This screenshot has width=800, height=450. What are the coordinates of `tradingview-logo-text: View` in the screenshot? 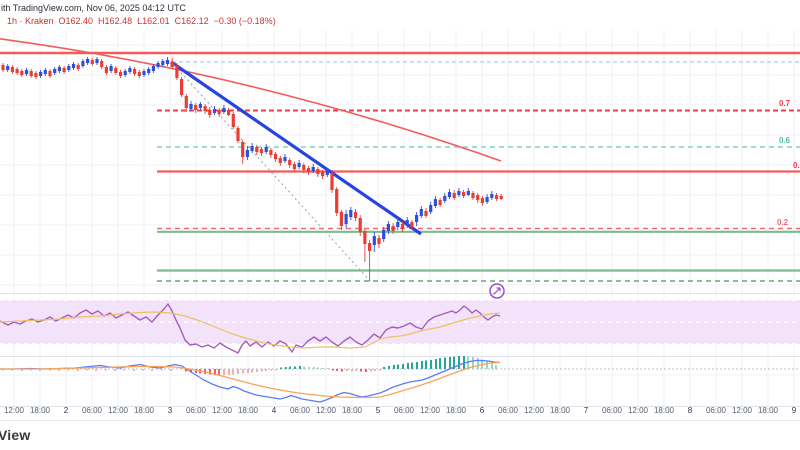 It's located at (15, 435).